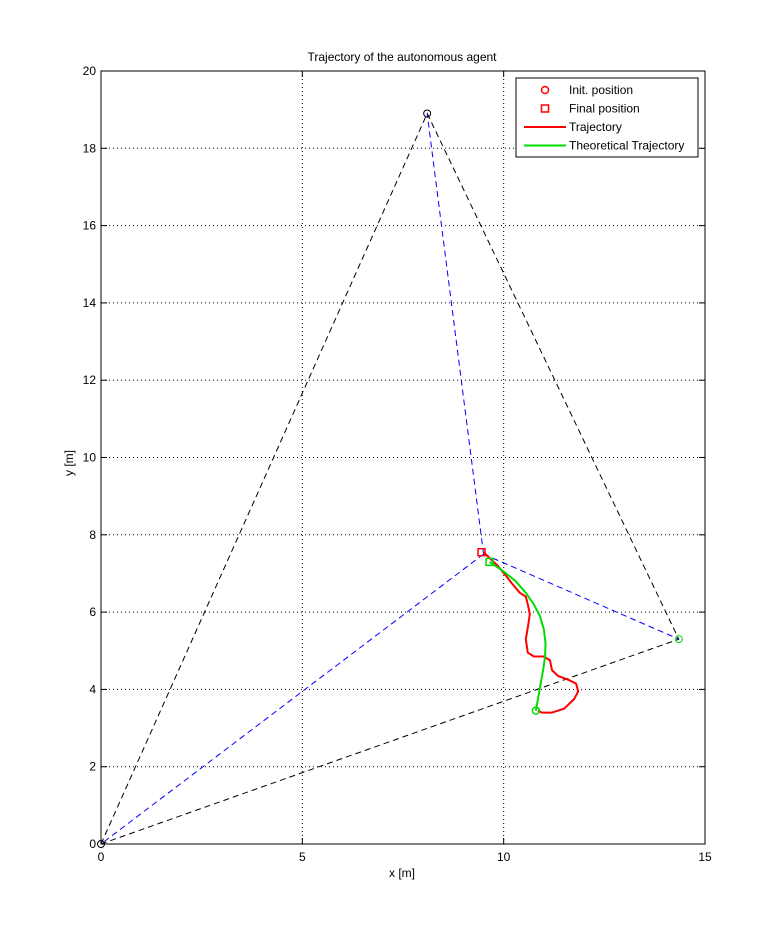 This screenshot has height=948, width=779. What do you see at coordinates (504, 857) in the screenshot?
I see `x-tick-label: 10` at bounding box center [504, 857].